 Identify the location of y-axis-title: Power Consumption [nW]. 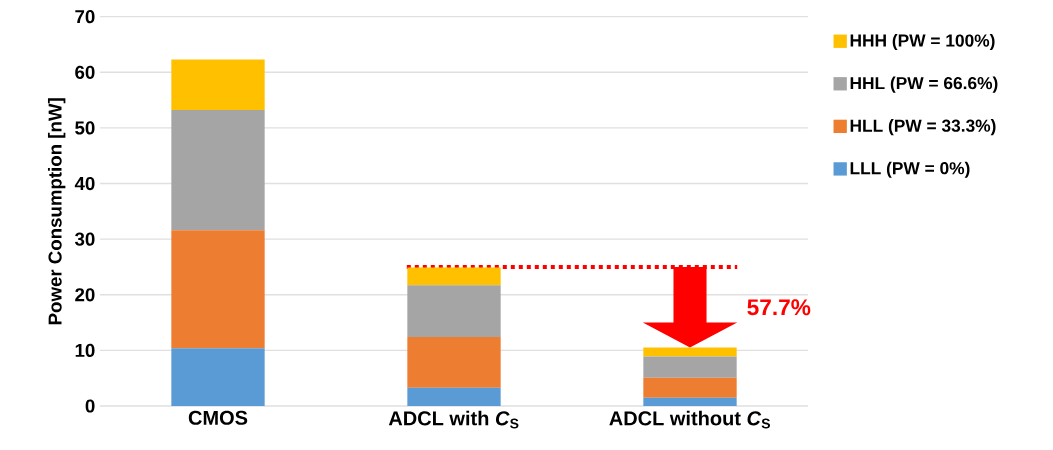
(56, 211).